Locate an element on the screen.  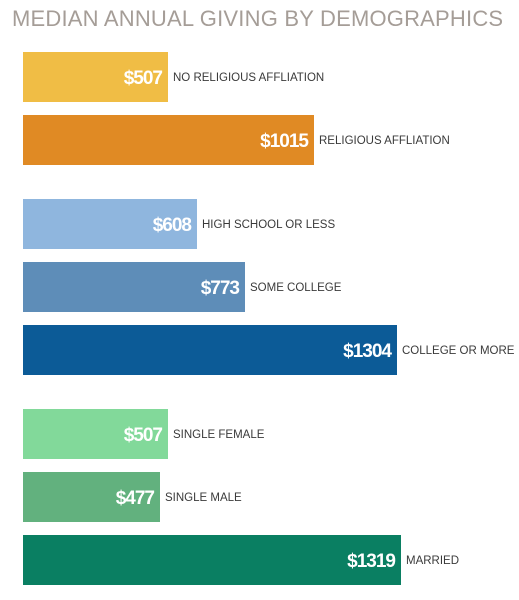
bar-category-label: SINGLE FEMALE is located at coordinates (219, 435).